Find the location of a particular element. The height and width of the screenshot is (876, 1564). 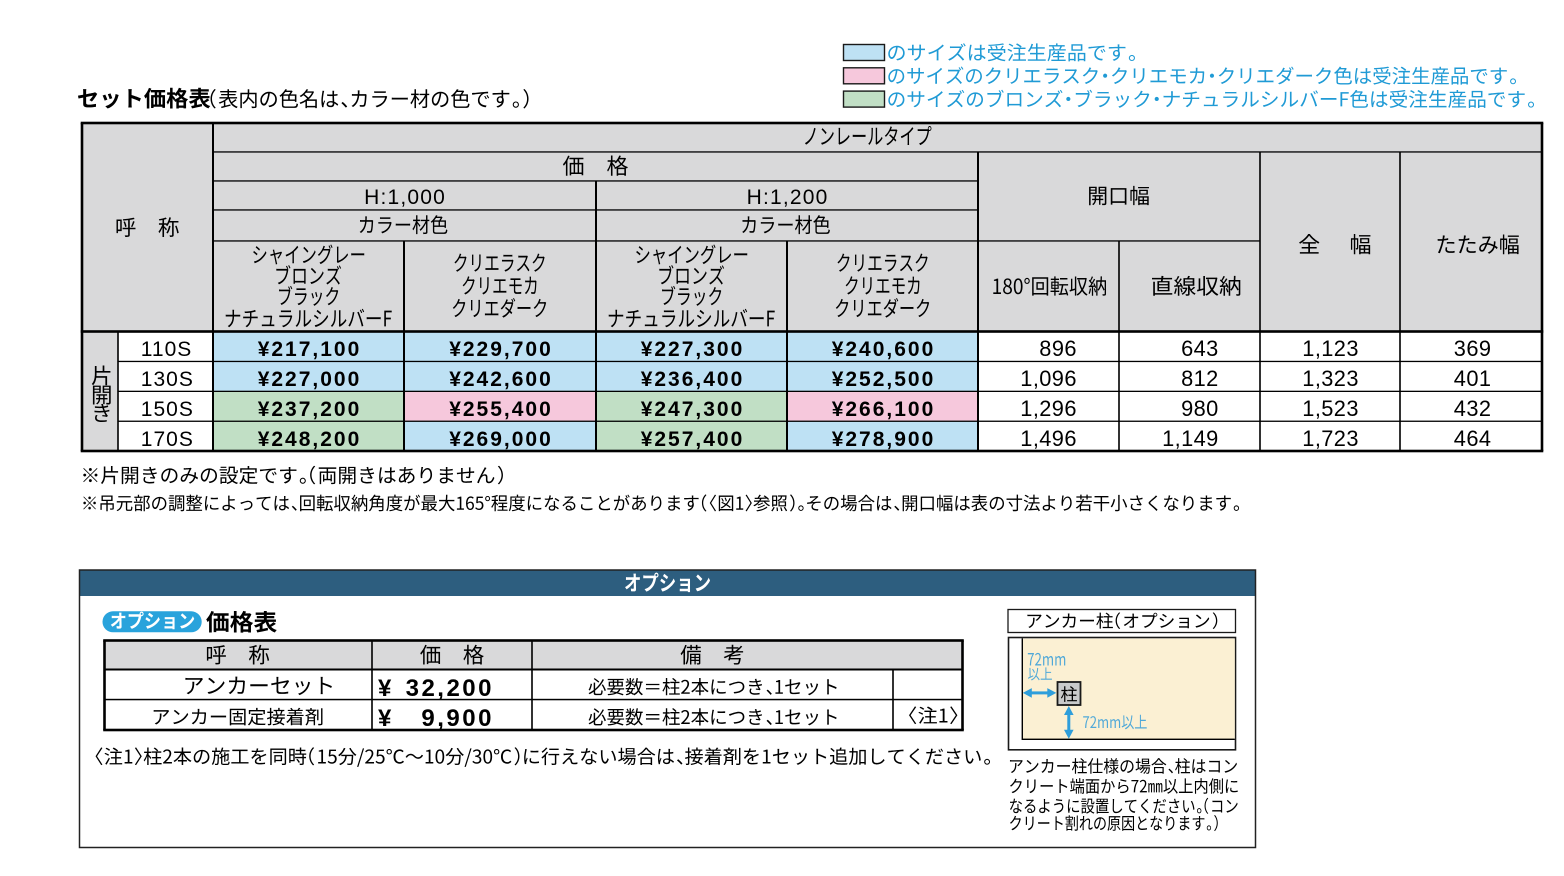

svg-text: ¥229,700 is located at coordinates (501, 349).